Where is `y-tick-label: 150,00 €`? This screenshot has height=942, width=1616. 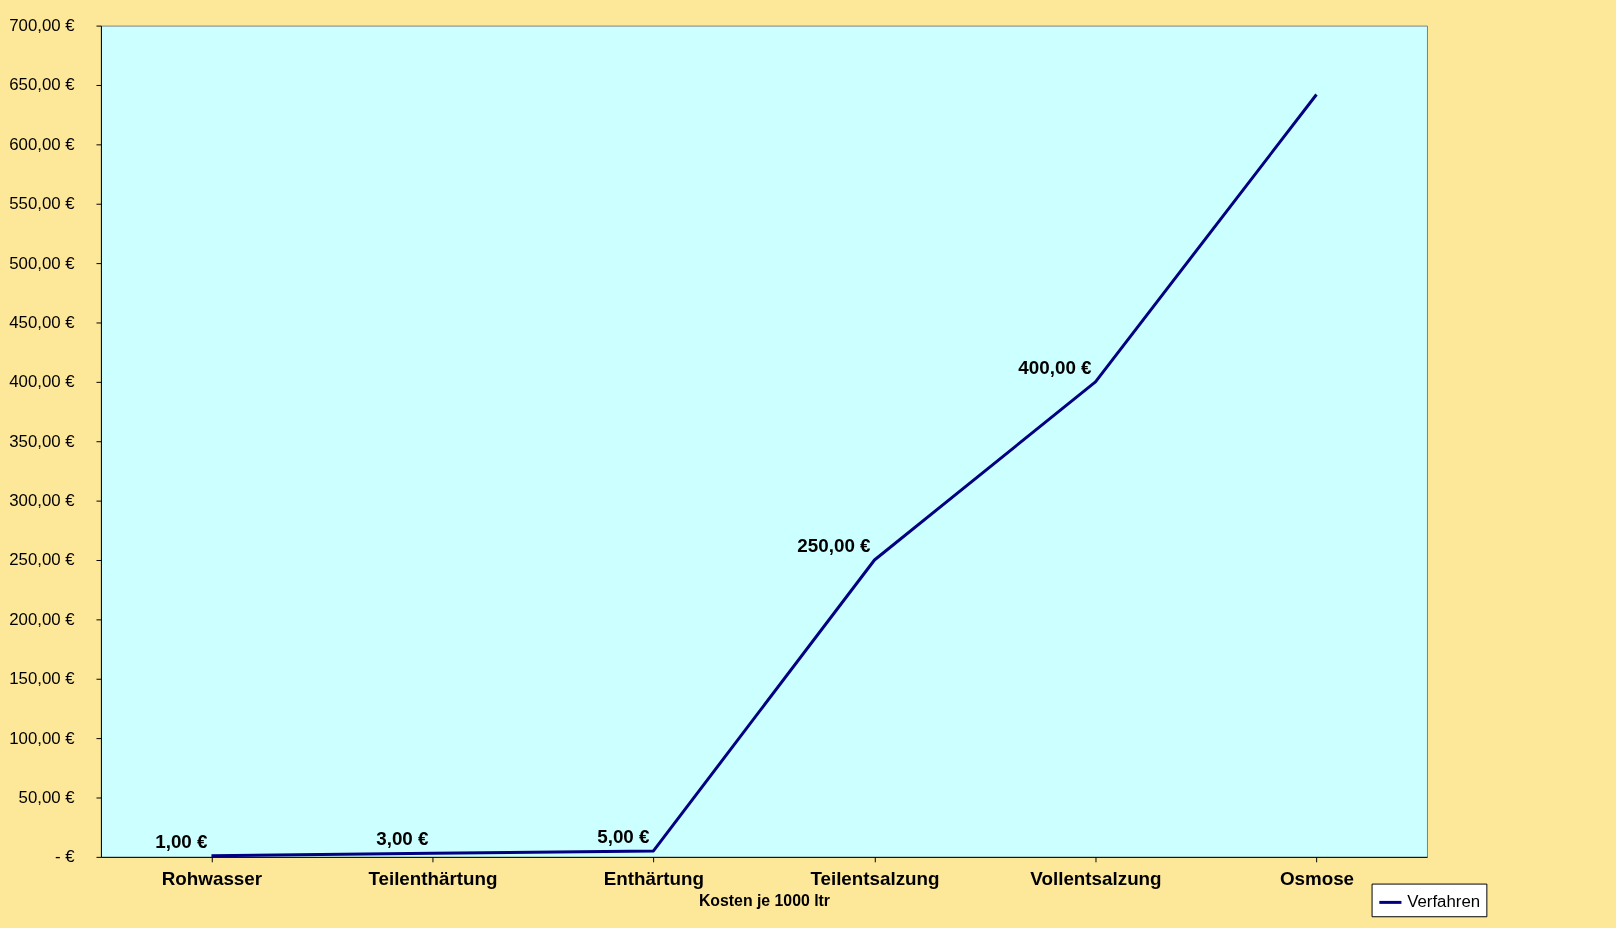 y-tick-label: 150,00 € is located at coordinates (42, 679).